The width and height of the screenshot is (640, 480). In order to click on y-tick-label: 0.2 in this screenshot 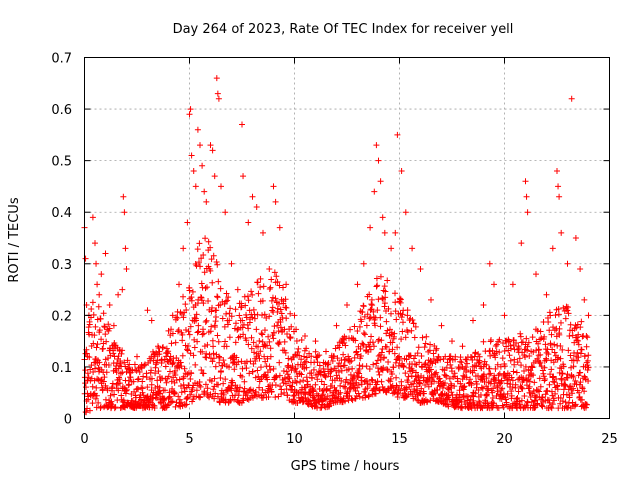, I will do `click(61, 316)`.